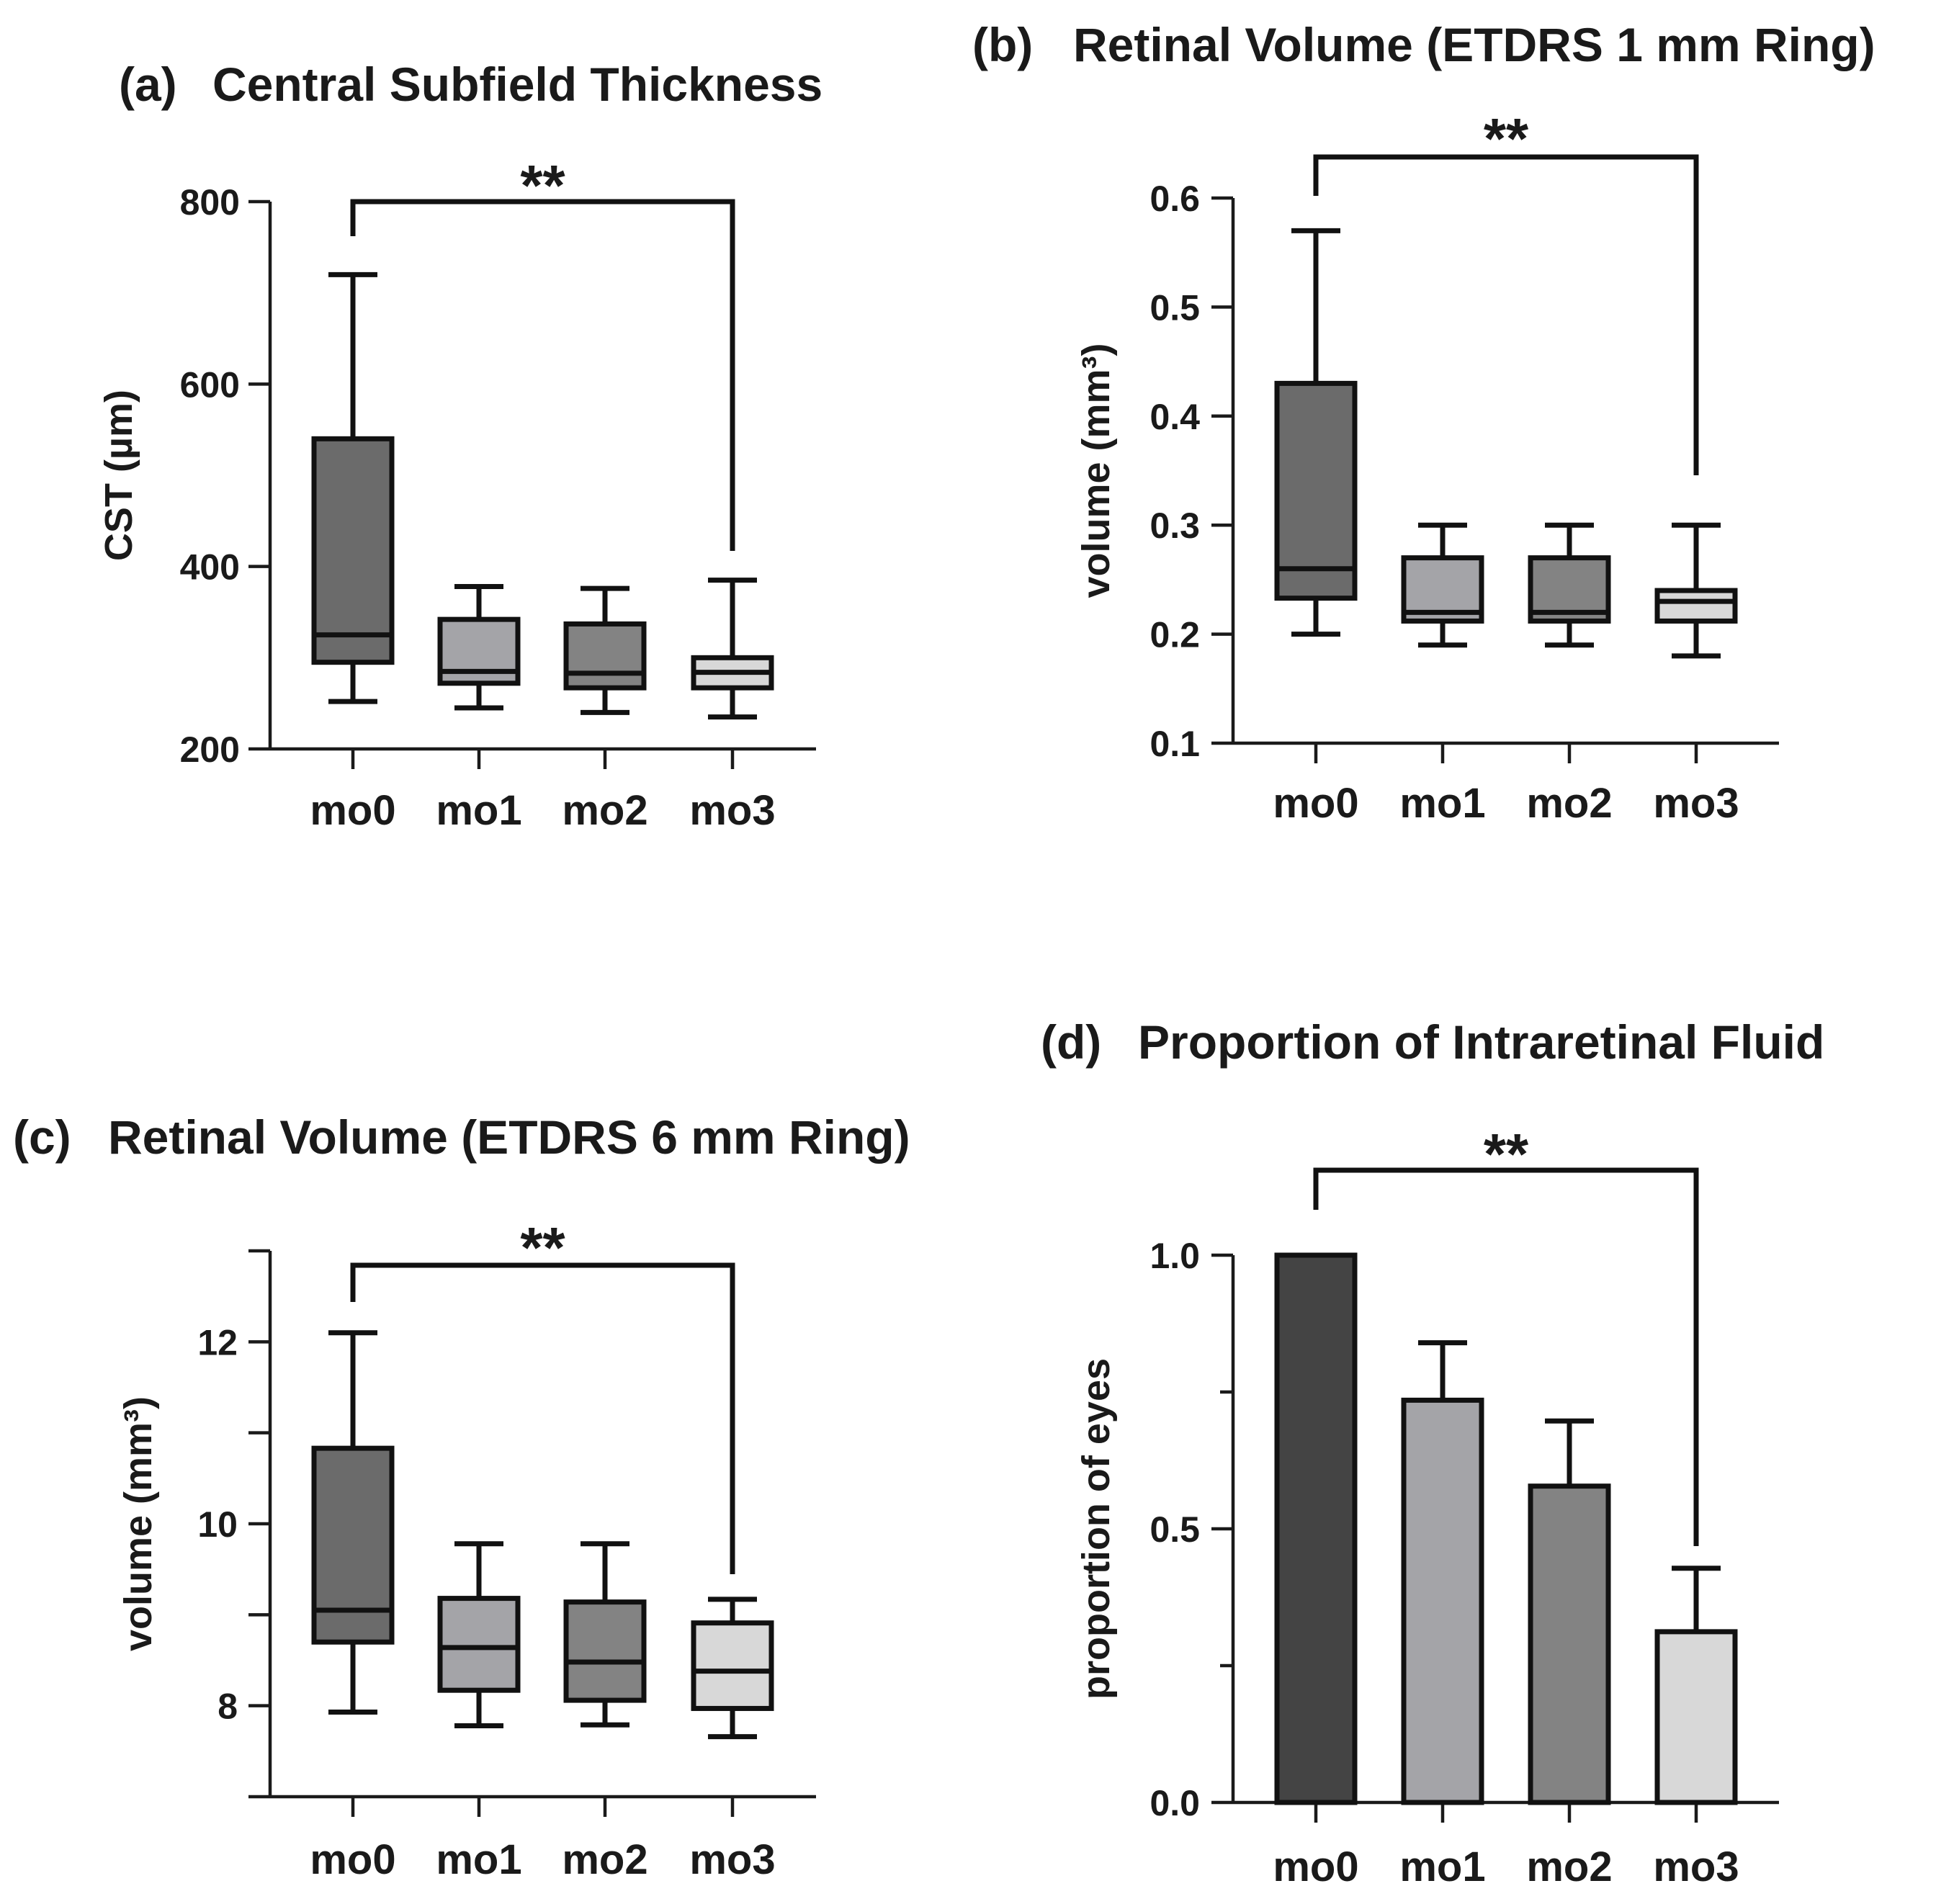 The width and height of the screenshot is (1954, 1904). I want to click on panel-label: (c), so click(42, 1137).